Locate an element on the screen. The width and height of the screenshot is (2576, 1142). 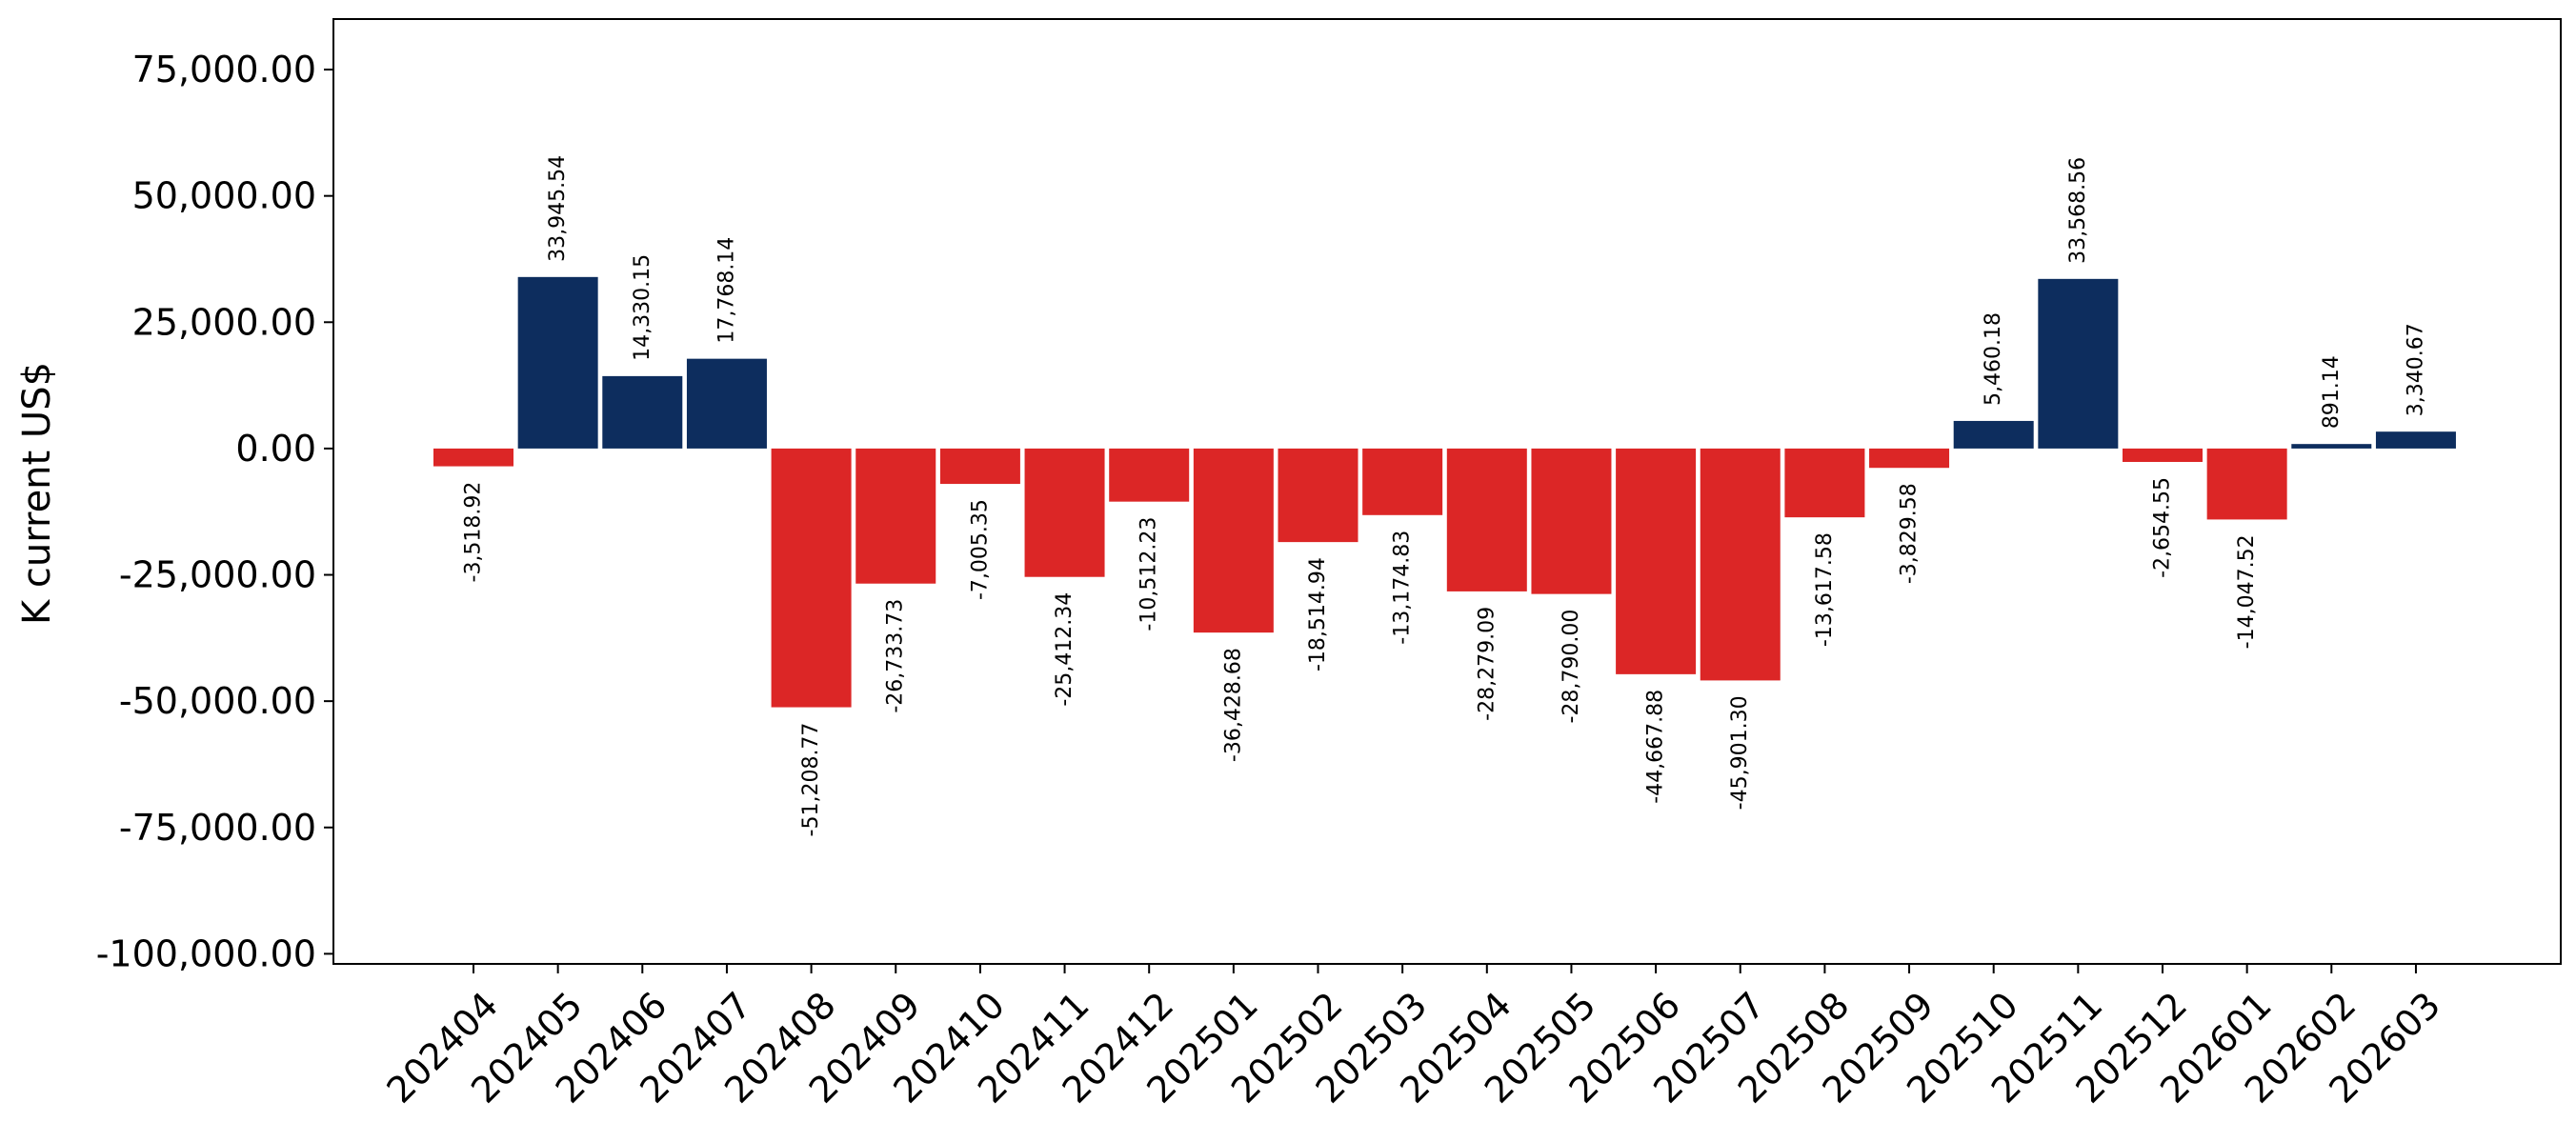
bar-value-label: -25,412.34 is located at coordinates (1065, 649).